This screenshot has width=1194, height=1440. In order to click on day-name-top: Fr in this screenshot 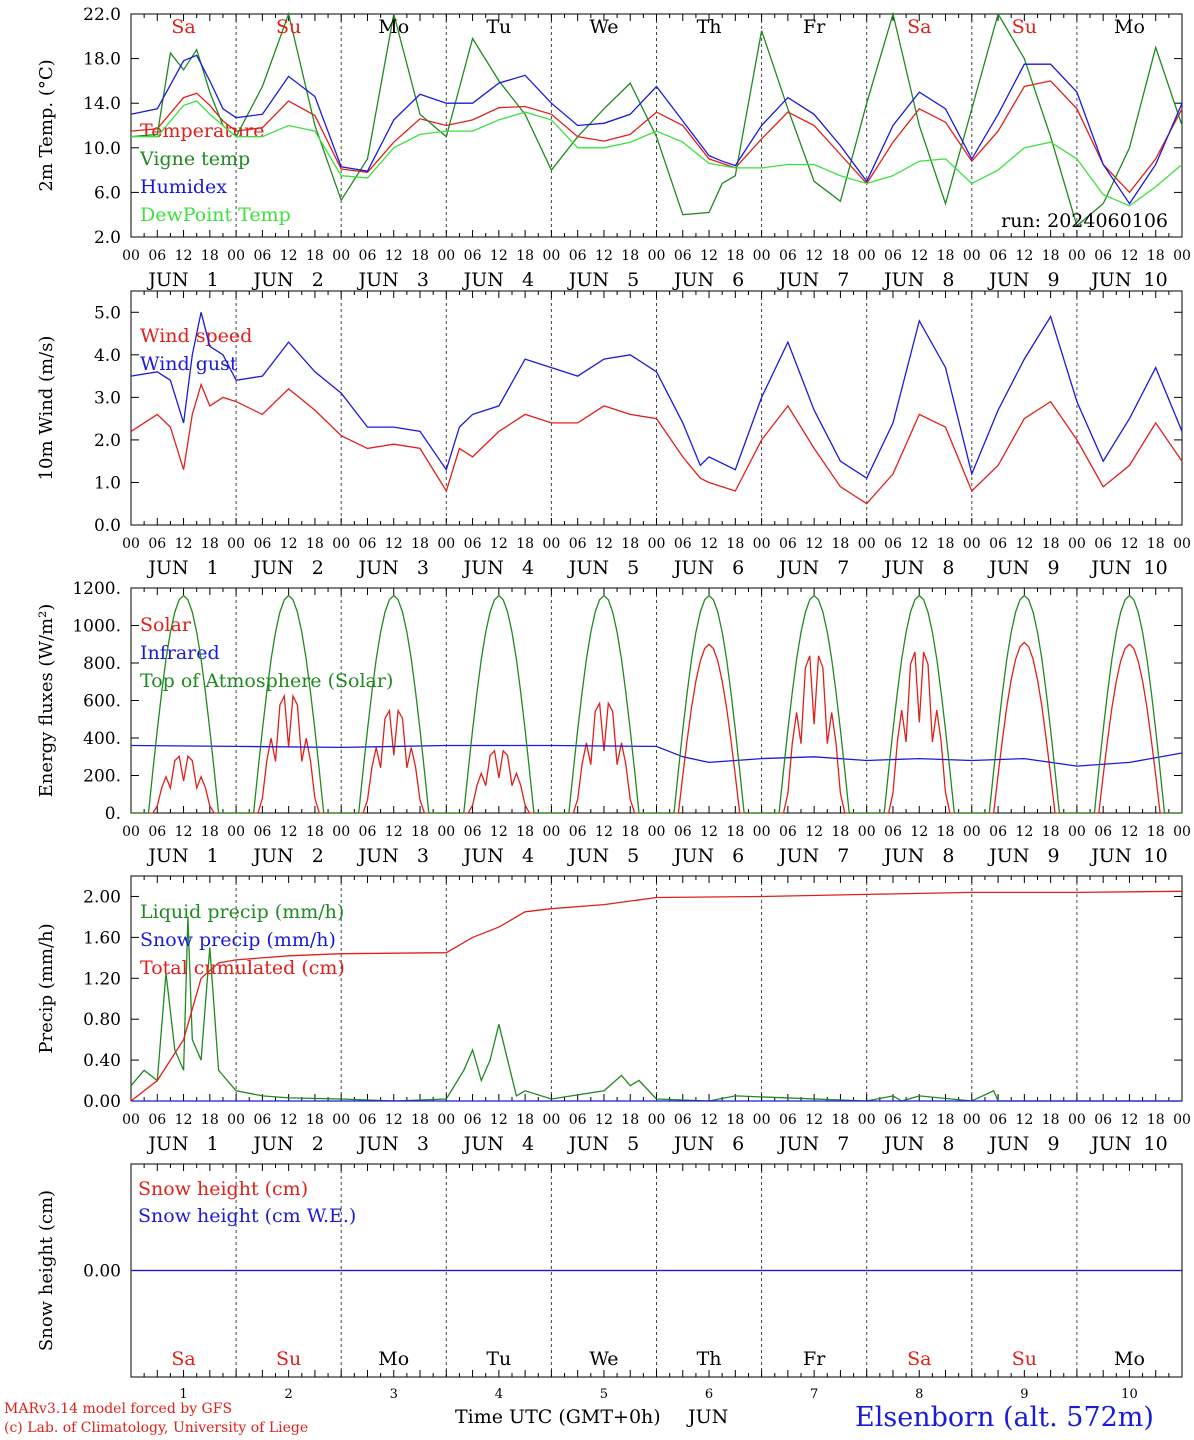, I will do `click(814, 27)`.